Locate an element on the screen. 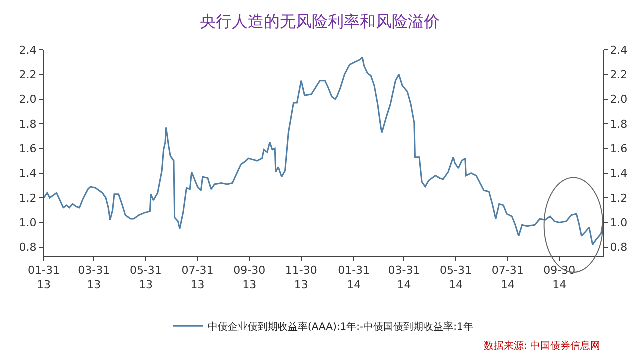  y-tick-label: 1.4 is located at coordinates (28, 173).